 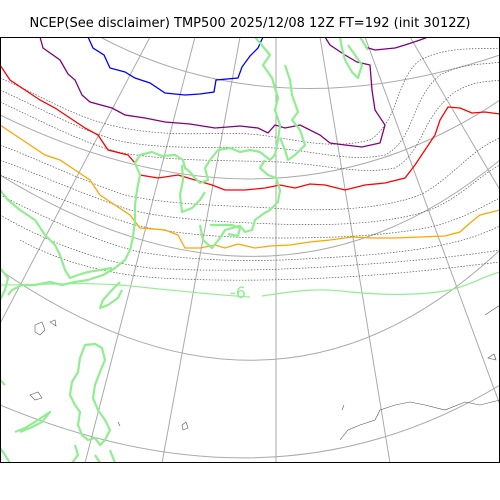 What do you see at coordinates (238, 292) in the screenshot?
I see `contour-label-minus6: -6` at bounding box center [238, 292].